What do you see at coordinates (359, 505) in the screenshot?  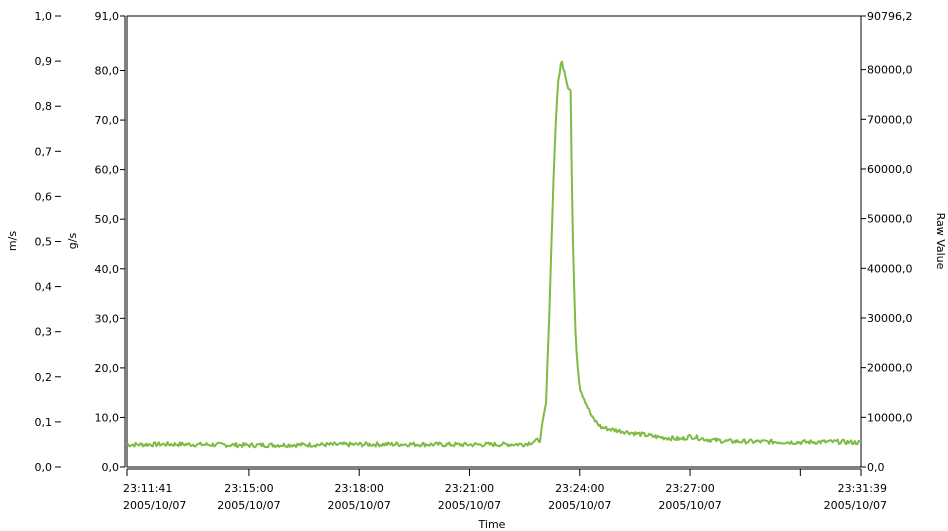 I see `x-tick-date-2: 2005/10/07` at bounding box center [359, 505].